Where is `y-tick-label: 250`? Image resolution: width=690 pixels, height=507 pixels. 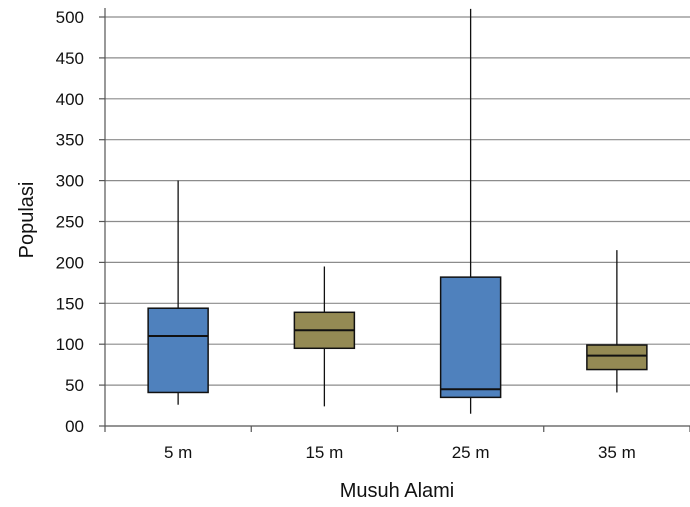 y-tick-label: 250 is located at coordinates (70, 222).